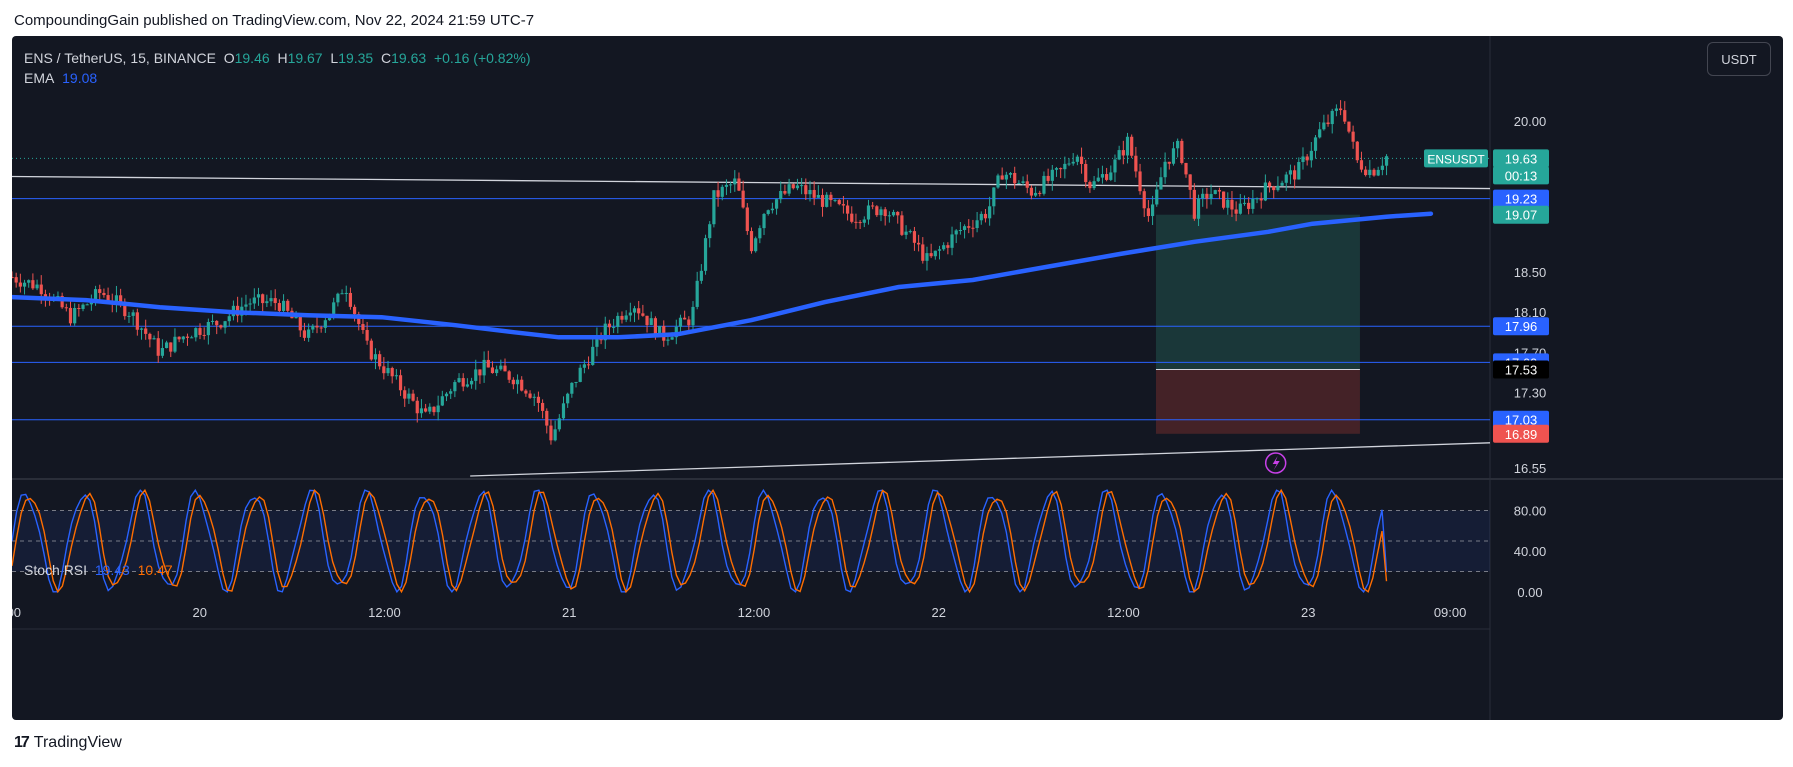 This screenshot has width=1793, height=767. What do you see at coordinates (199, 612) in the screenshot?
I see `time-tick-label: 20` at bounding box center [199, 612].